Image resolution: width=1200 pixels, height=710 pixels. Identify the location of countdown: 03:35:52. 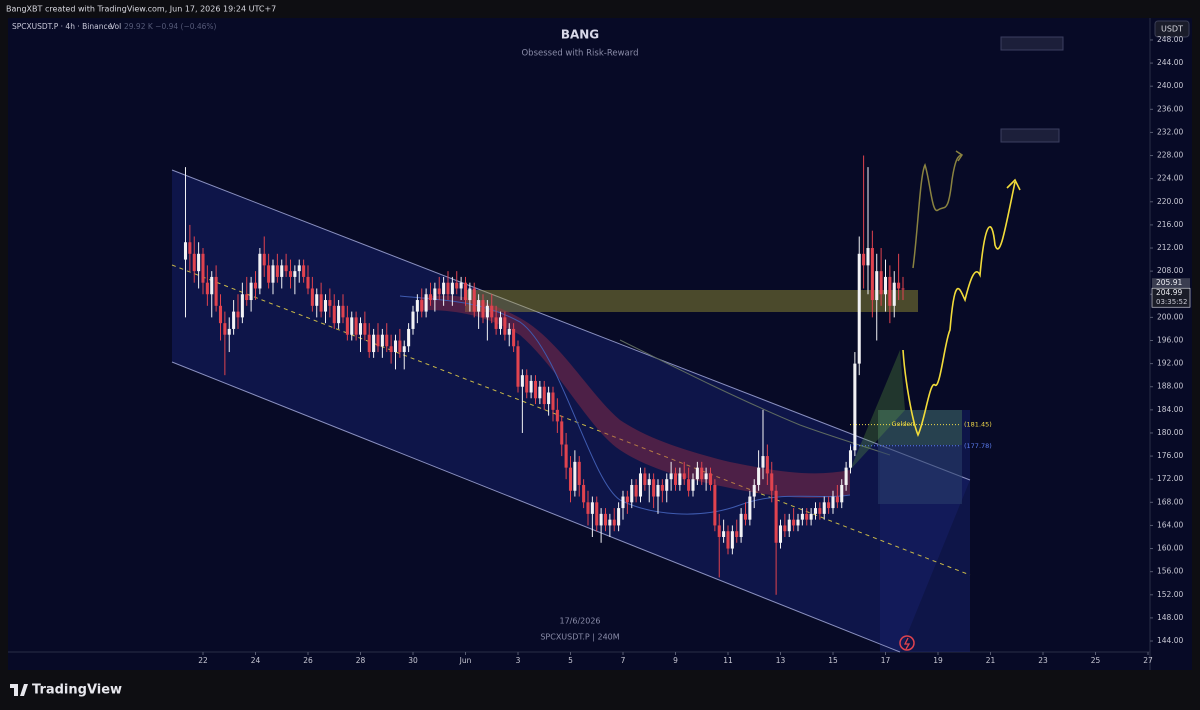
(1171, 302).